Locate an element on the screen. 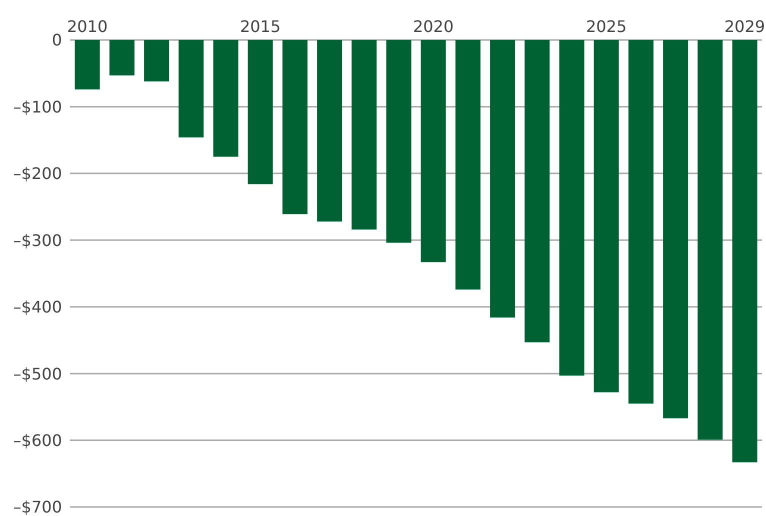 This screenshot has width=766, height=516. y-tick-label: –$700 is located at coordinates (37, 507).